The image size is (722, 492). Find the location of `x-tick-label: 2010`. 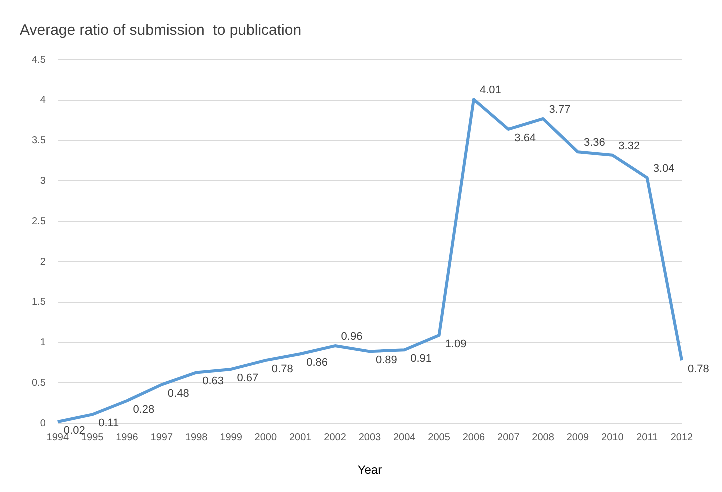

x-tick-label: 2010 is located at coordinates (613, 438).